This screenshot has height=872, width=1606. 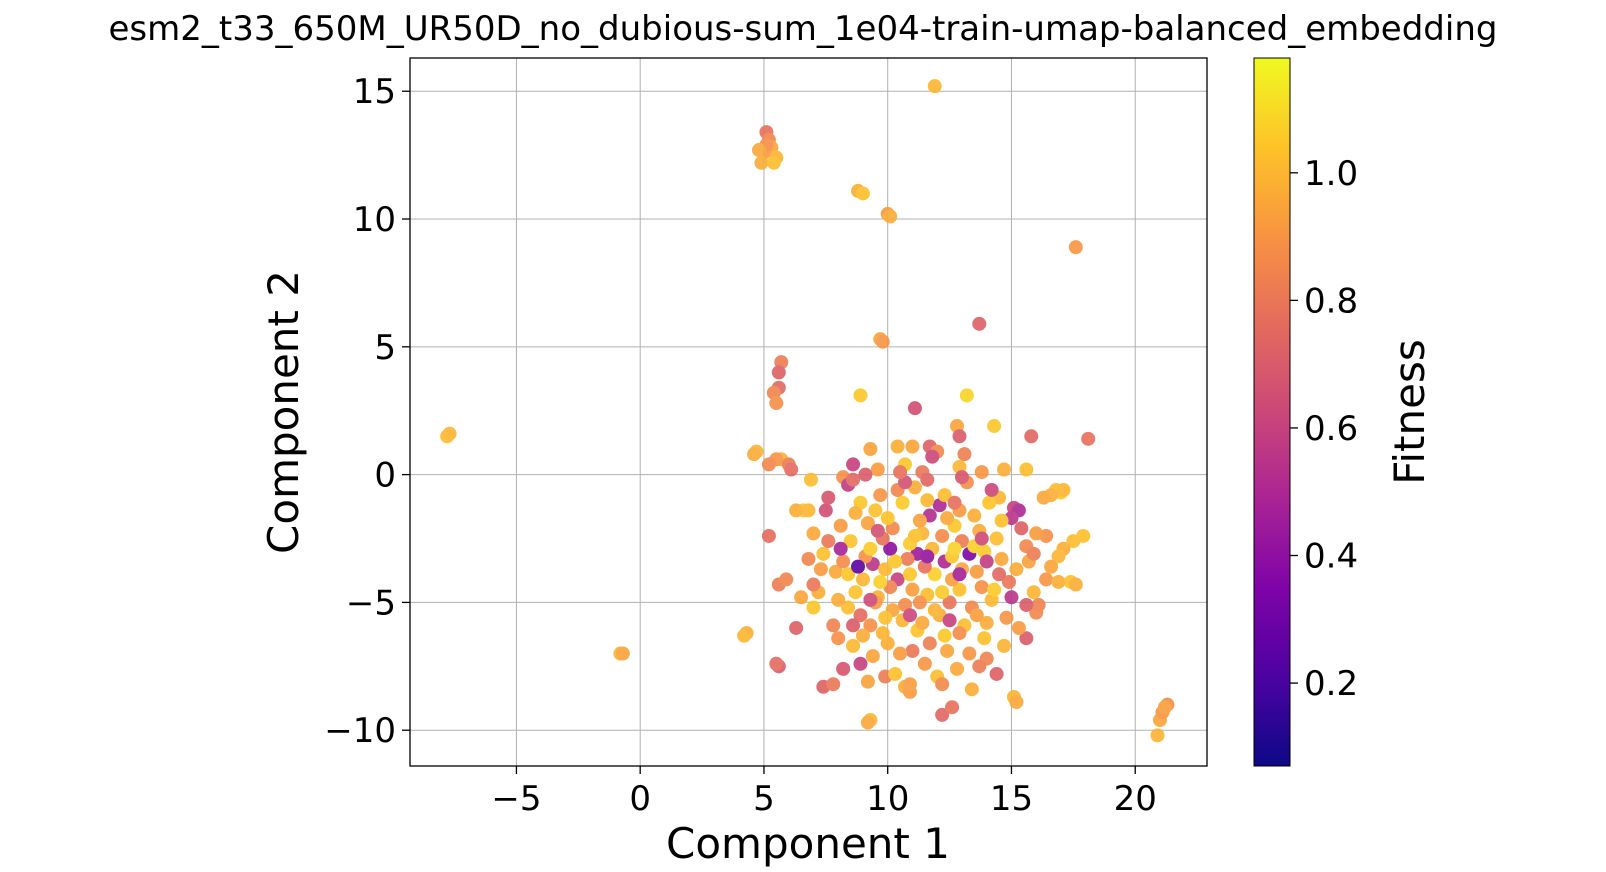 I want to click on y-tick-label: 5, so click(x=385, y=348).